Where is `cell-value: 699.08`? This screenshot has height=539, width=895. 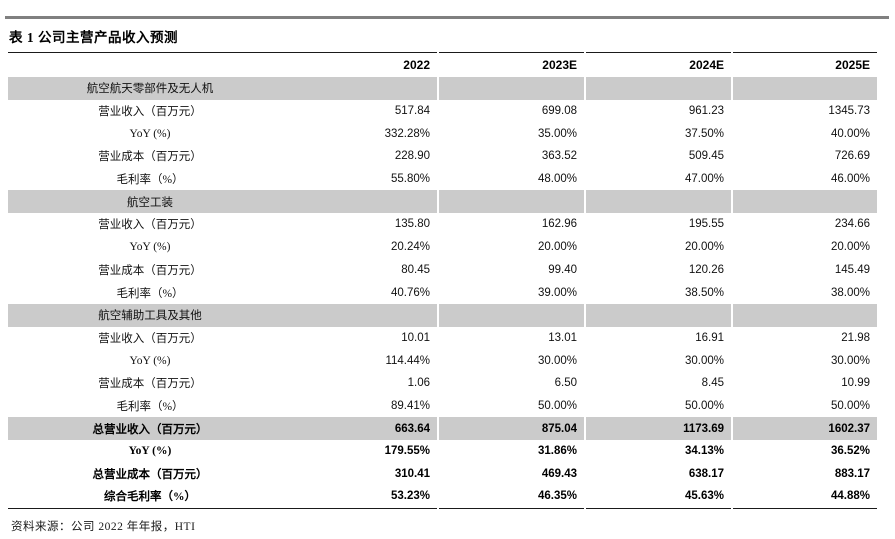 cell-value: 699.08 is located at coordinates (511, 111).